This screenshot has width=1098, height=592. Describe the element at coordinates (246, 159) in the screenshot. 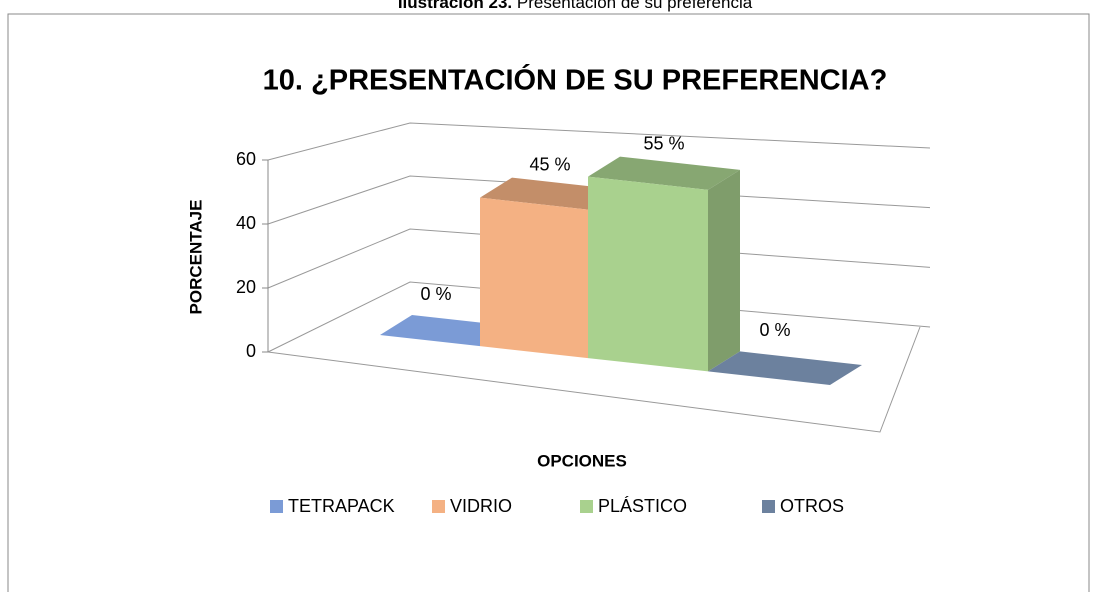

I see `y-tick-label: 60` at that location.